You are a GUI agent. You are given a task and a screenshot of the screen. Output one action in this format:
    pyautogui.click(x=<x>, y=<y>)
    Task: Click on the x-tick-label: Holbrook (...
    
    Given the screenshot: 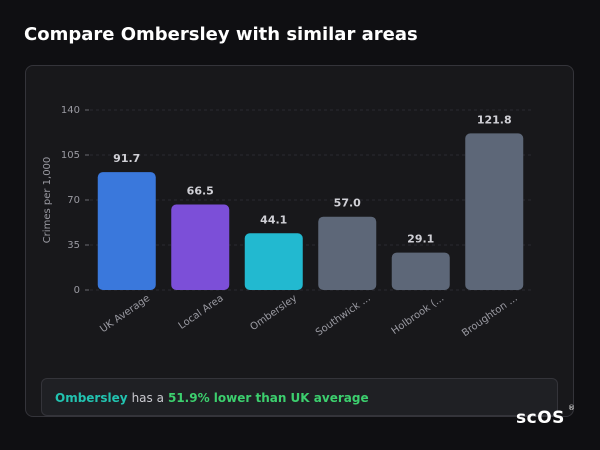 What is the action you would take?
    pyautogui.click(x=418, y=315)
    